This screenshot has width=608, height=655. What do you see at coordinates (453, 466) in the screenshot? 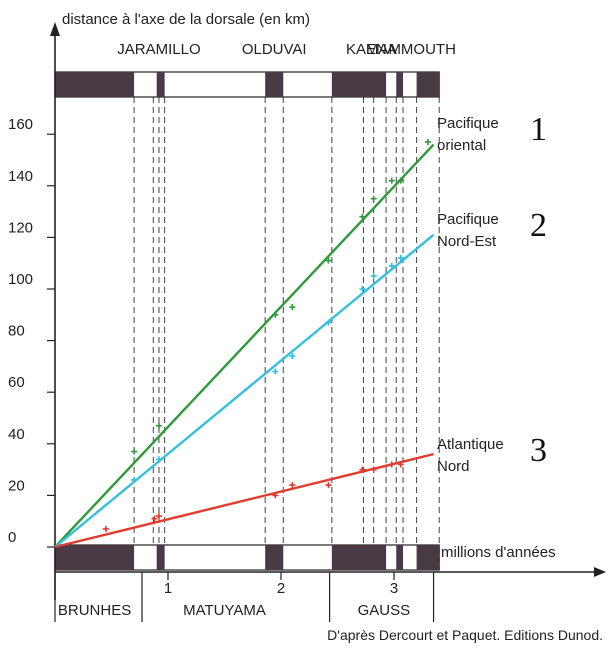
I see `series-label: Nord` at bounding box center [453, 466].